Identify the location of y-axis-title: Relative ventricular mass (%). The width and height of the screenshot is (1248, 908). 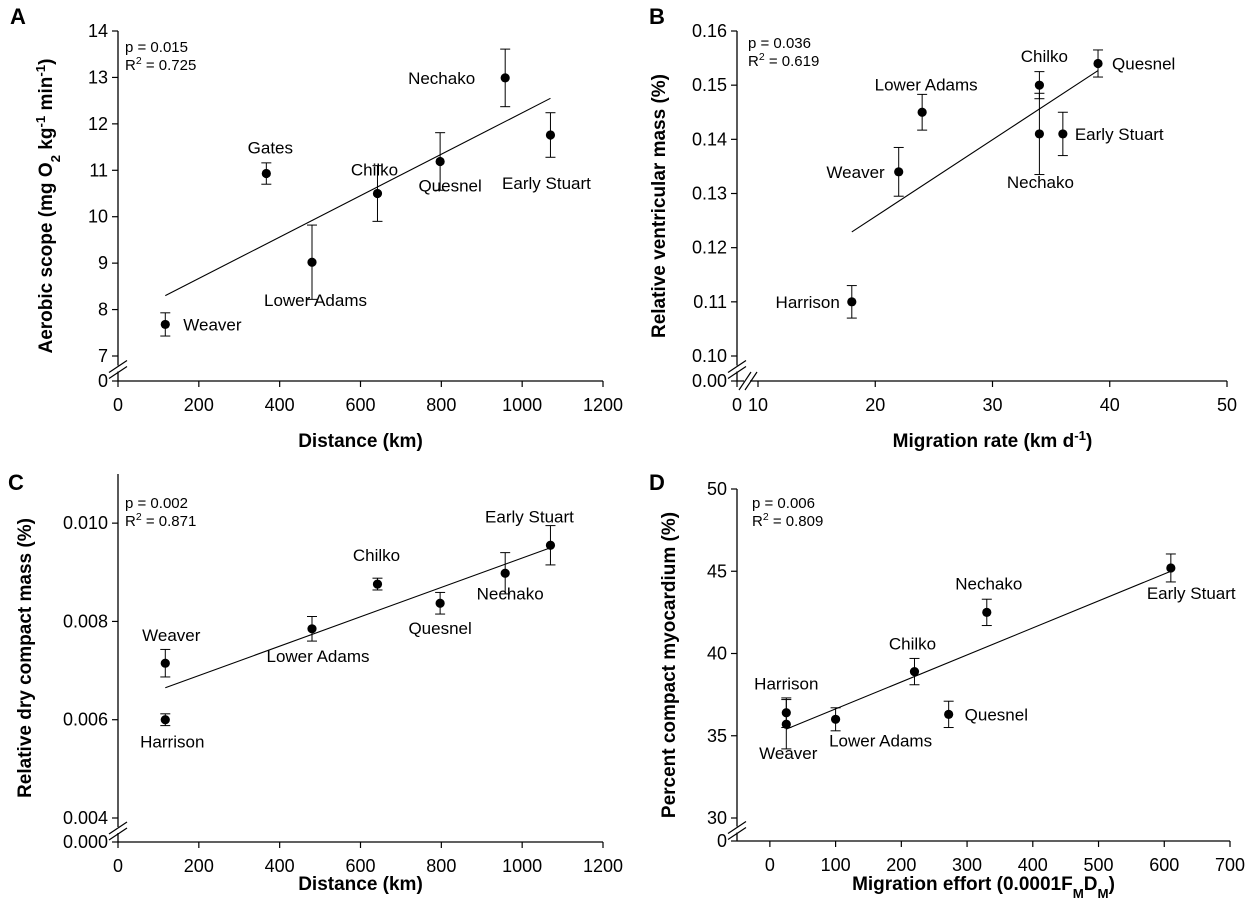
(659, 206).